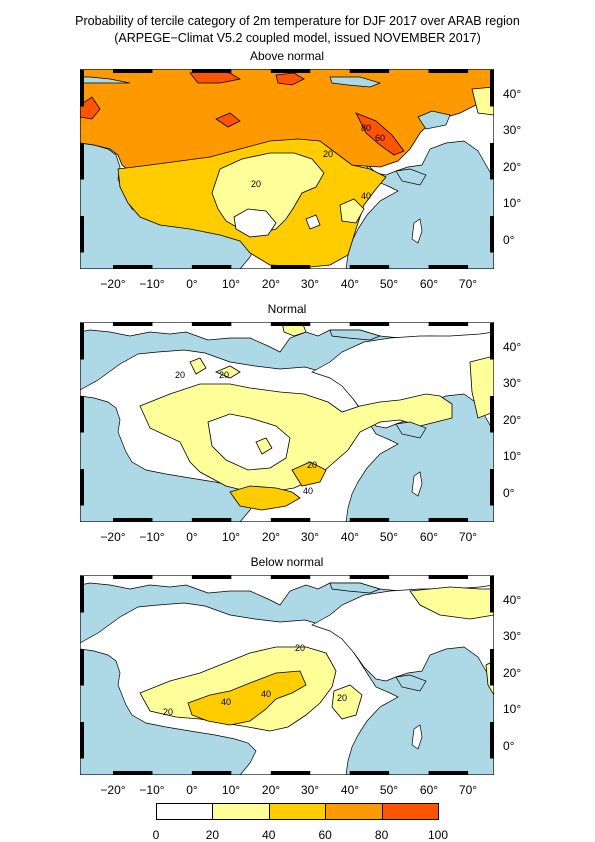 This screenshot has width=595, height=842. Describe the element at coordinates (438, 835) in the screenshot. I see `colorbar-tick-label: 100` at that location.